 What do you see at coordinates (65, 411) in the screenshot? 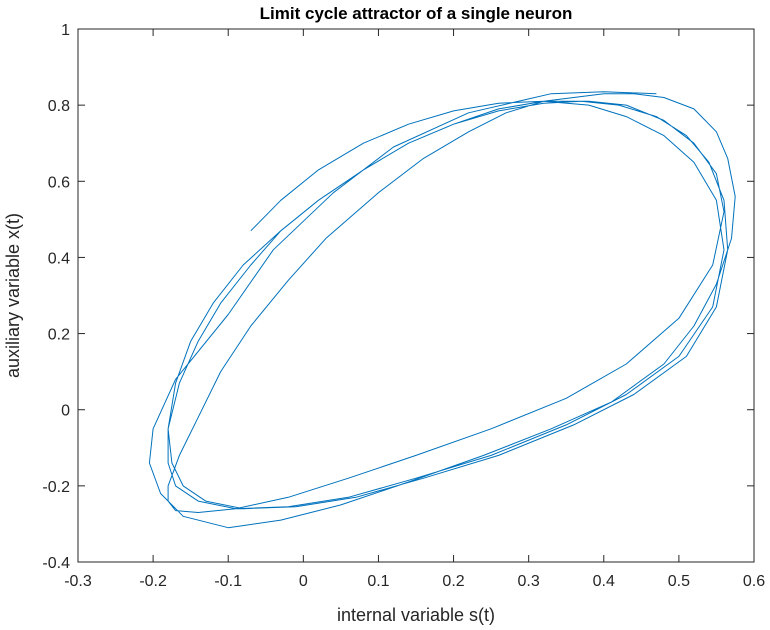
I see `y-tick-label: 0` at bounding box center [65, 411].